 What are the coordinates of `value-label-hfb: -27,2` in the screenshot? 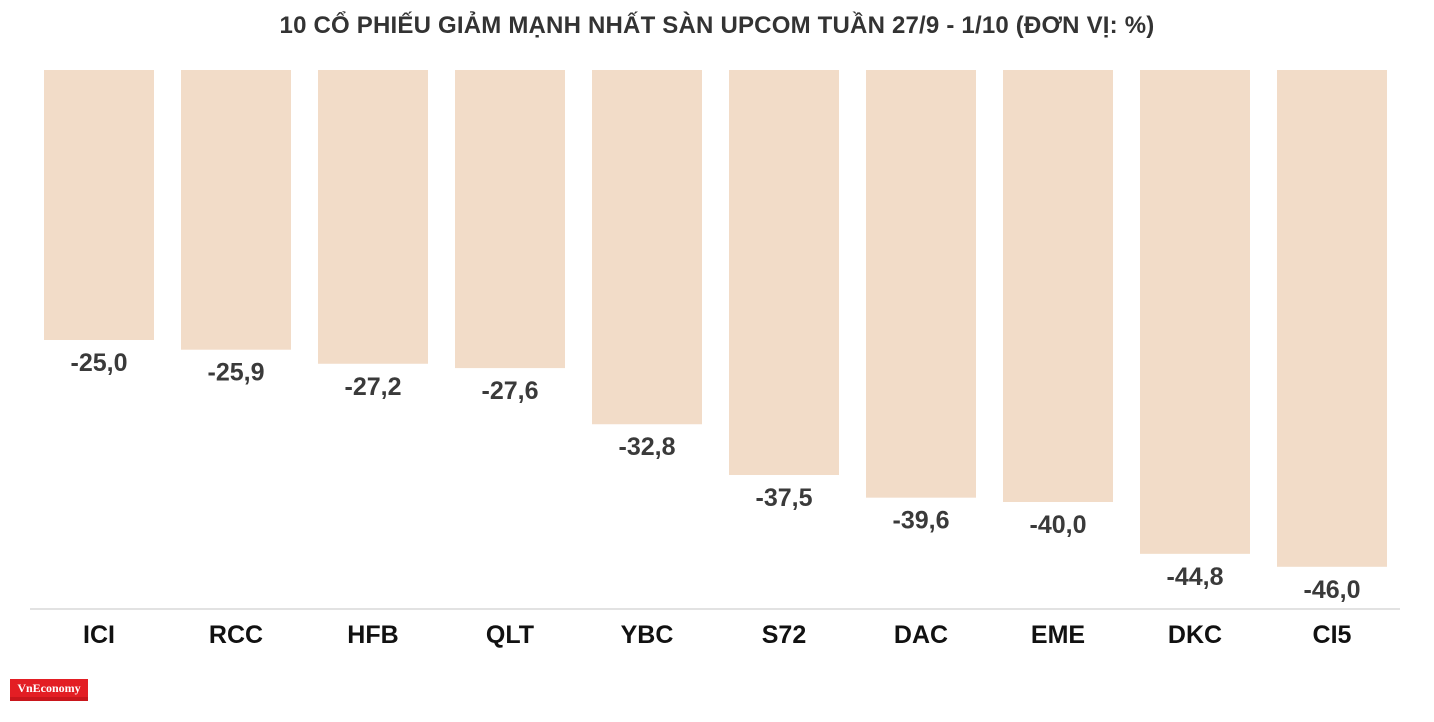 It's located at (373, 387).